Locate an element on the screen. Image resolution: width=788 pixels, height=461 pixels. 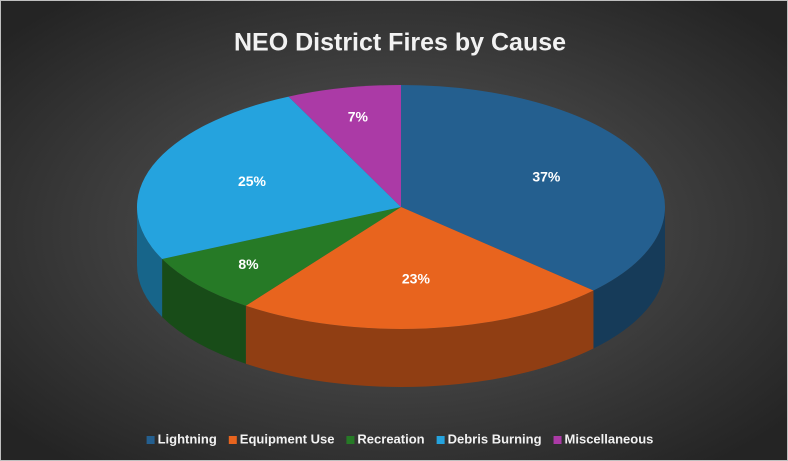
chart-title: NEO District Fires by Cause is located at coordinates (400, 43).